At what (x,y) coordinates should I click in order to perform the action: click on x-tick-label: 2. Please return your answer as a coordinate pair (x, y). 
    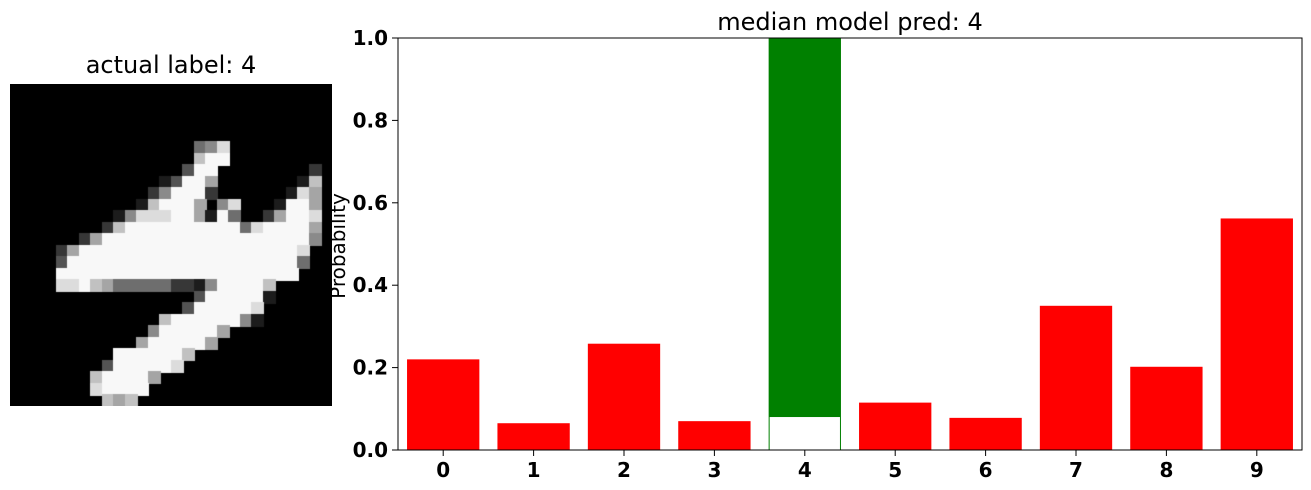
    Looking at the image, I should click on (624, 470).